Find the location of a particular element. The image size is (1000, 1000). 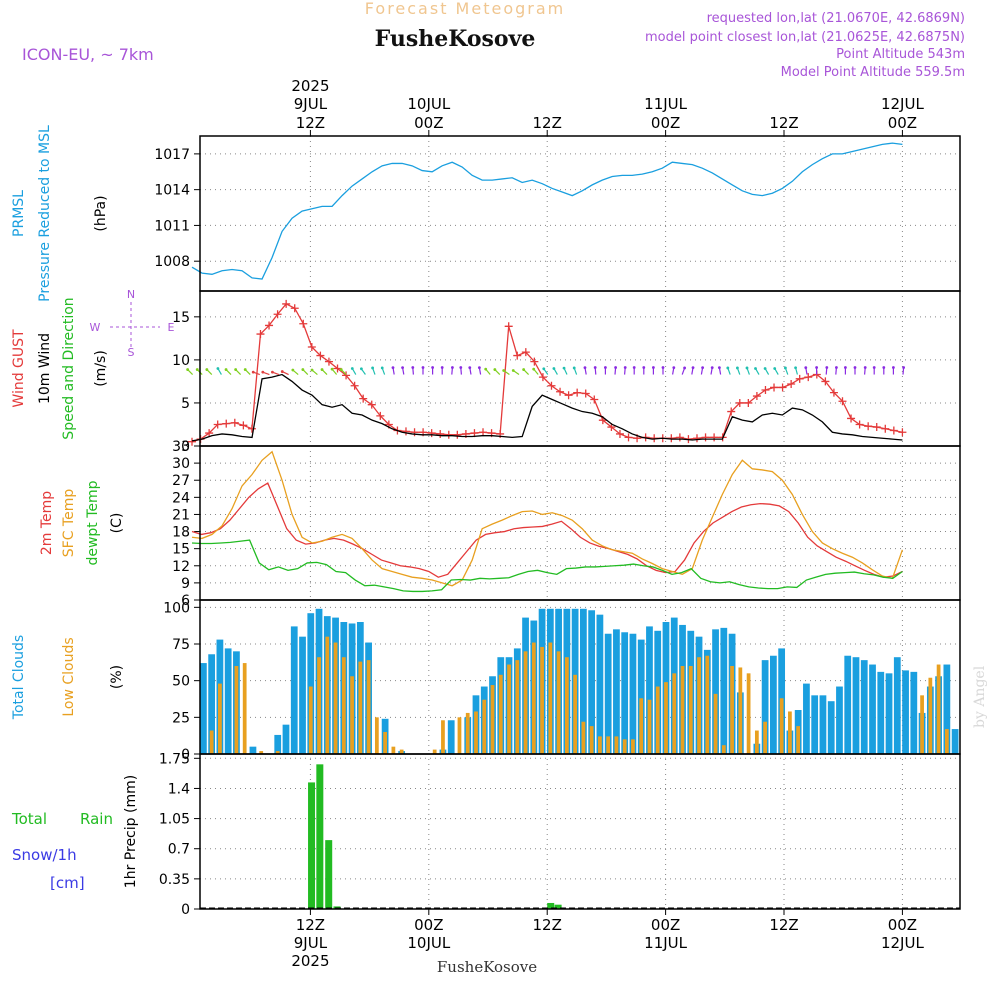

y-tick-label: 33 is located at coordinates (181, 447).